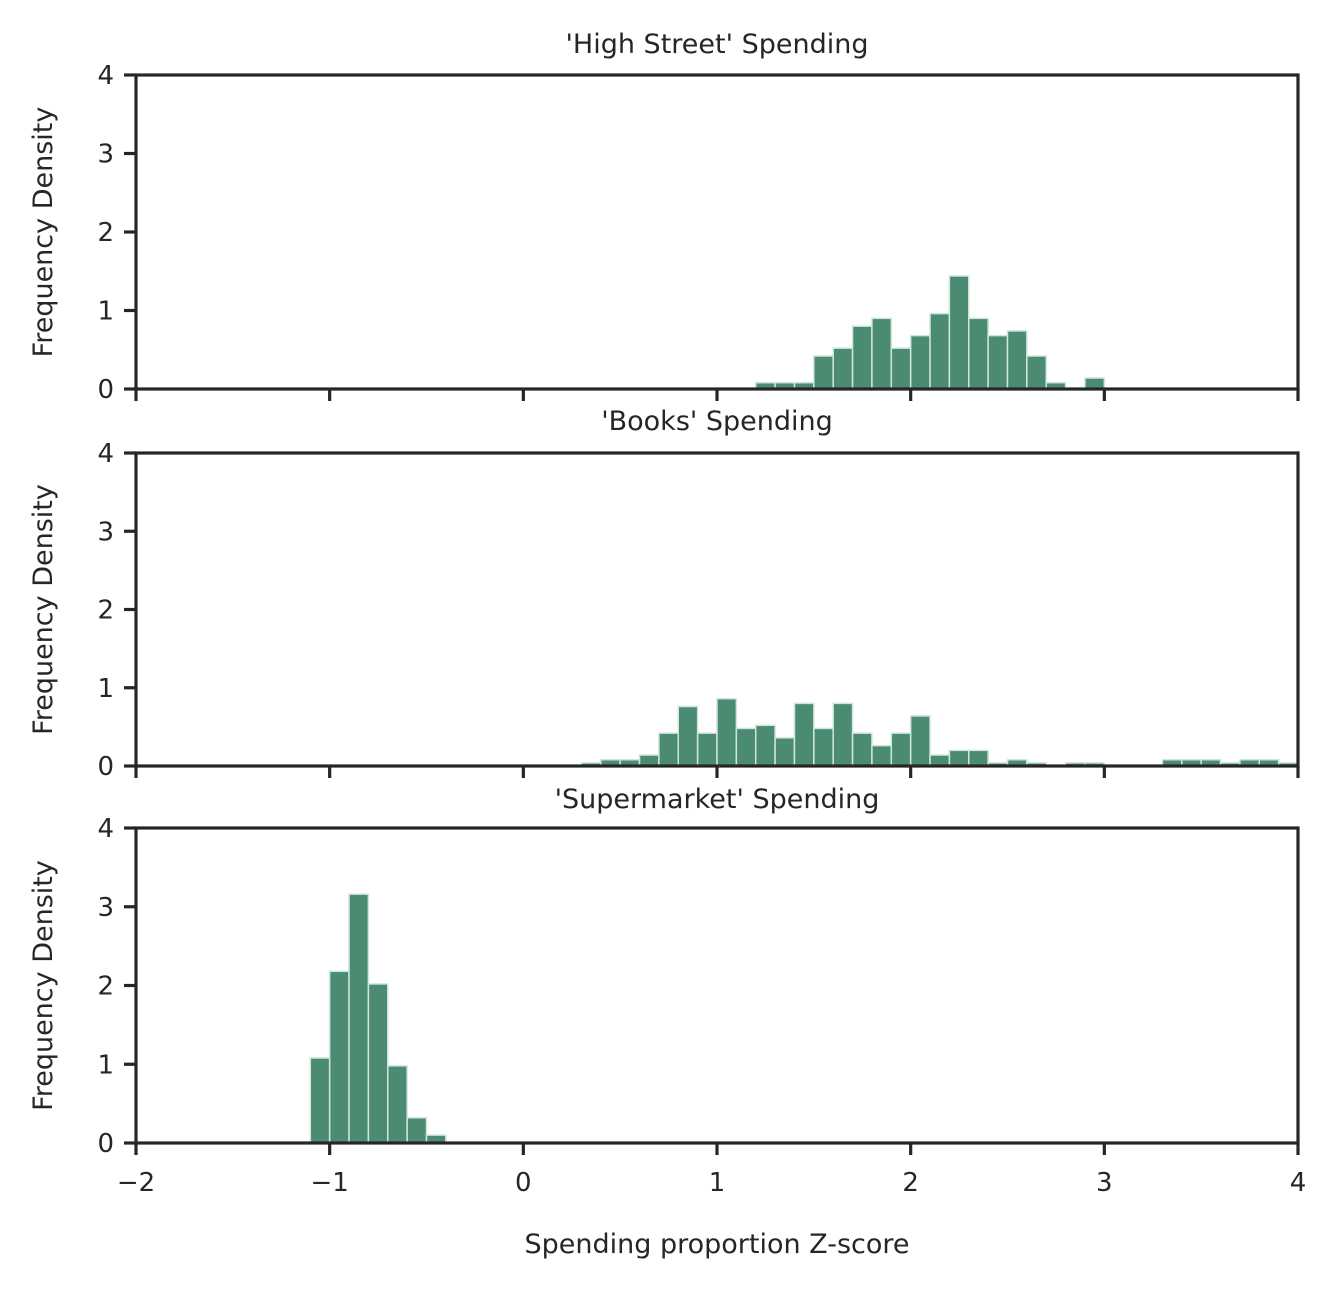 Image resolution: width=1337 pixels, height=1291 pixels. What do you see at coordinates (717, 1183) in the screenshot?
I see `x-tick-label: 1` at bounding box center [717, 1183].